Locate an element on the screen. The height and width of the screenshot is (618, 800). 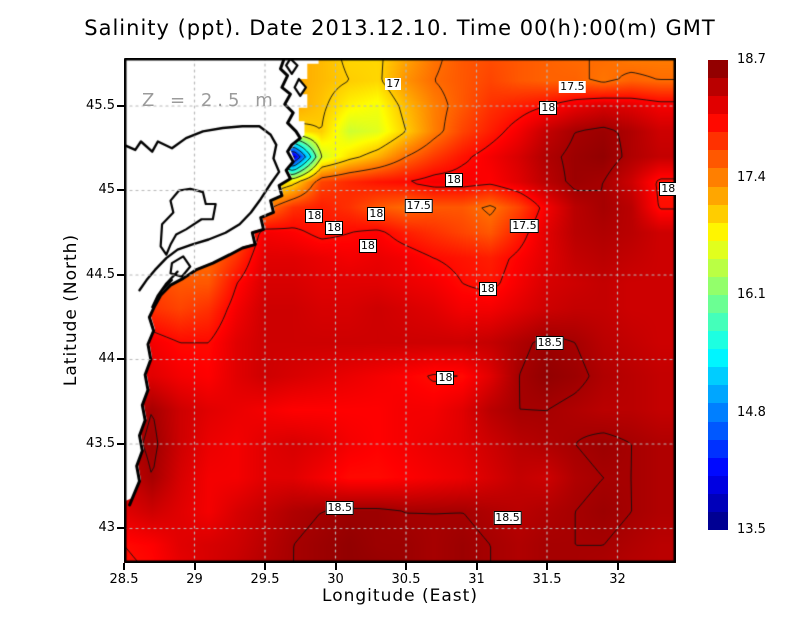
x-tick-label: 29 is located at coordinates (194, 579).